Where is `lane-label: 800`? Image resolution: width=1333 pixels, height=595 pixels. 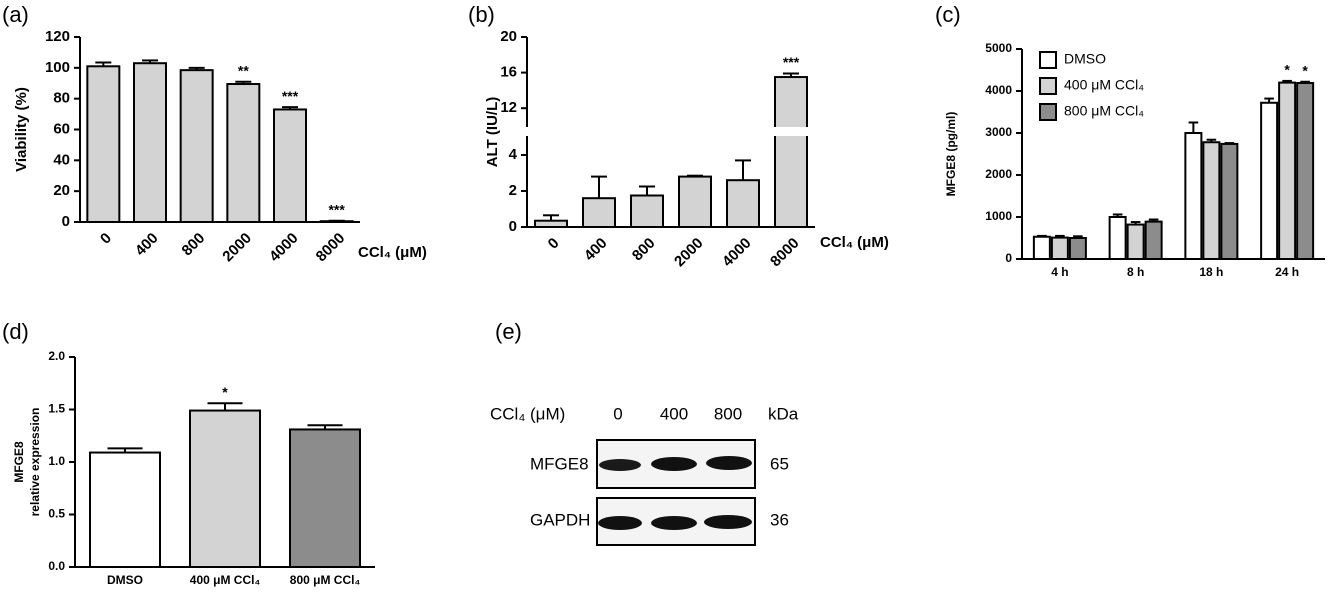 lane-label: 800 is located at coordinates (728, 413).